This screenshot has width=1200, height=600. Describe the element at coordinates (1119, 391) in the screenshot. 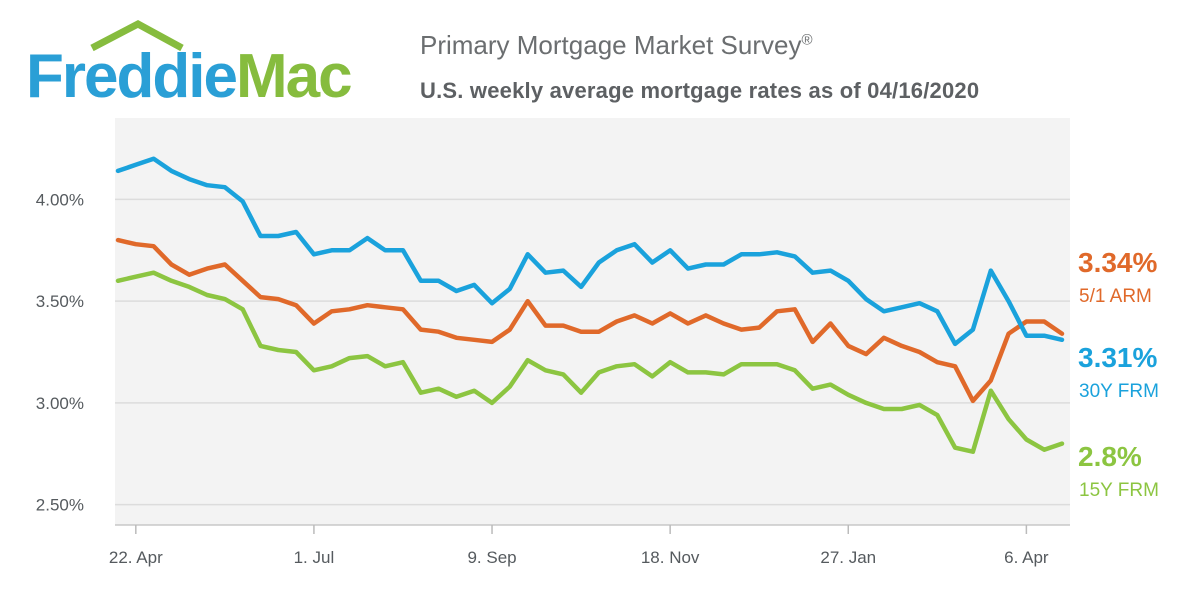

I see `series-name-label: 30Y FRM` at that location.